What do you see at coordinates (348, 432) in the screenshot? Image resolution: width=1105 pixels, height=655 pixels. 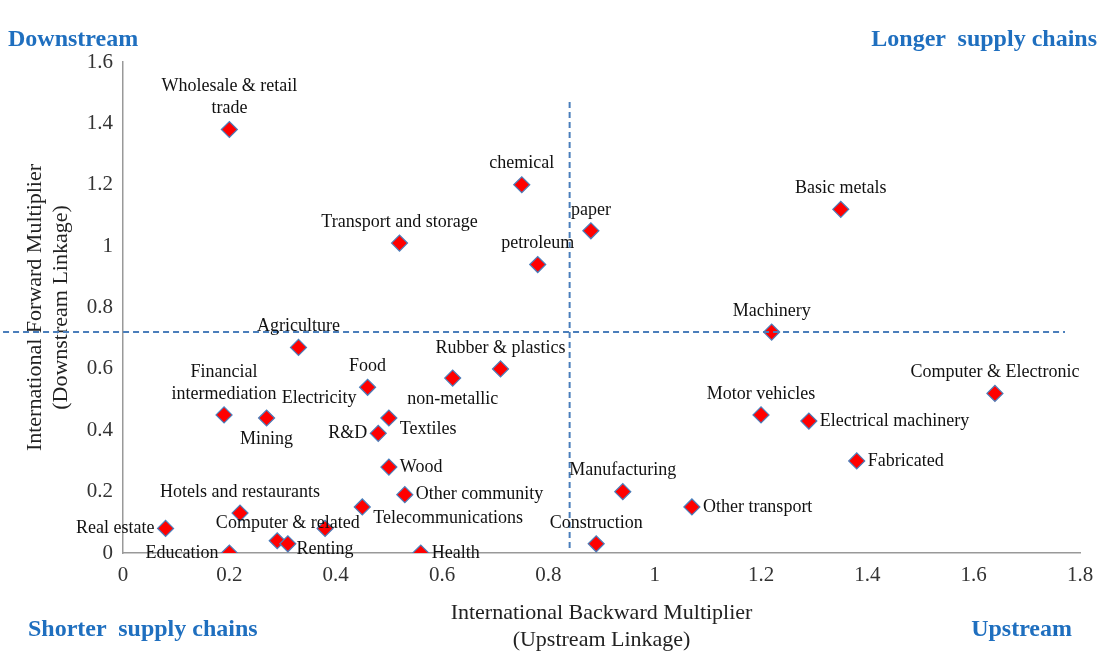 I see `annotation: R&D` at bounding box center [348, 432].